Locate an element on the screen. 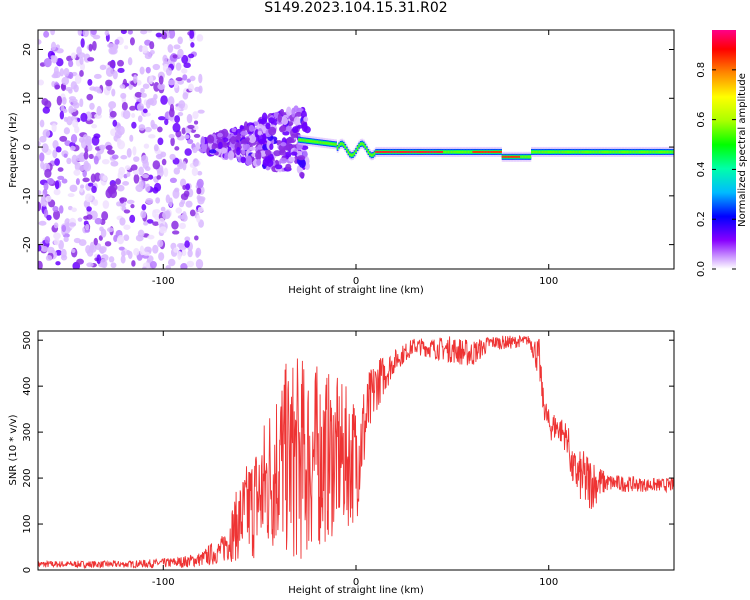 This screenshot has width=750, height=600. colorbar-label: Normalized spectral amplitude is located at coordinates (742, 150).